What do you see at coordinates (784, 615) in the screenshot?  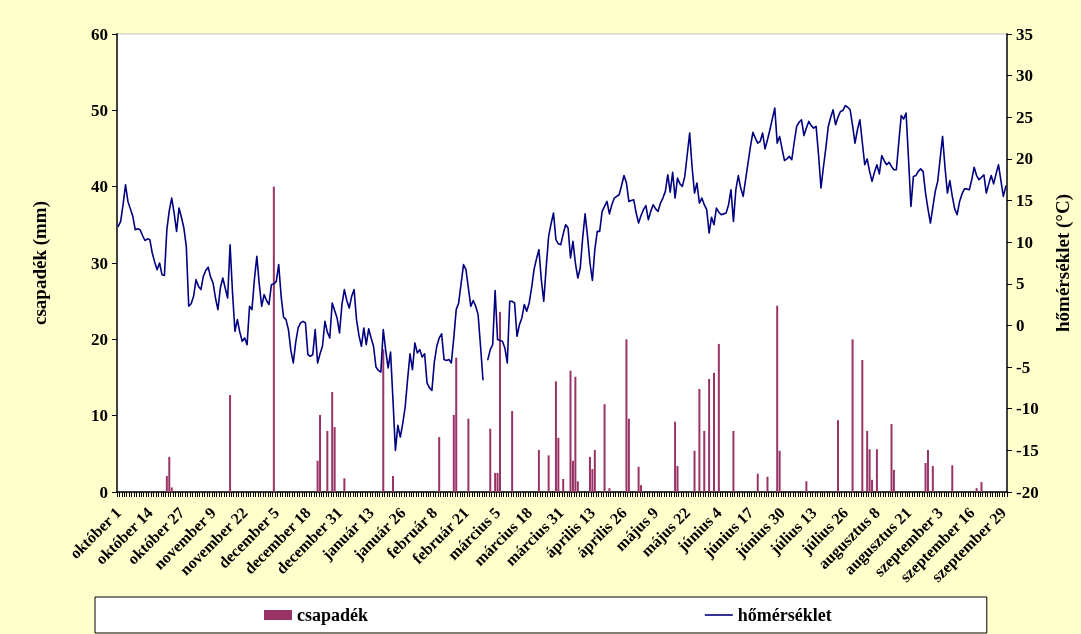 I see `legend-label: hőmérséklet` at bounding box center [784, 615].